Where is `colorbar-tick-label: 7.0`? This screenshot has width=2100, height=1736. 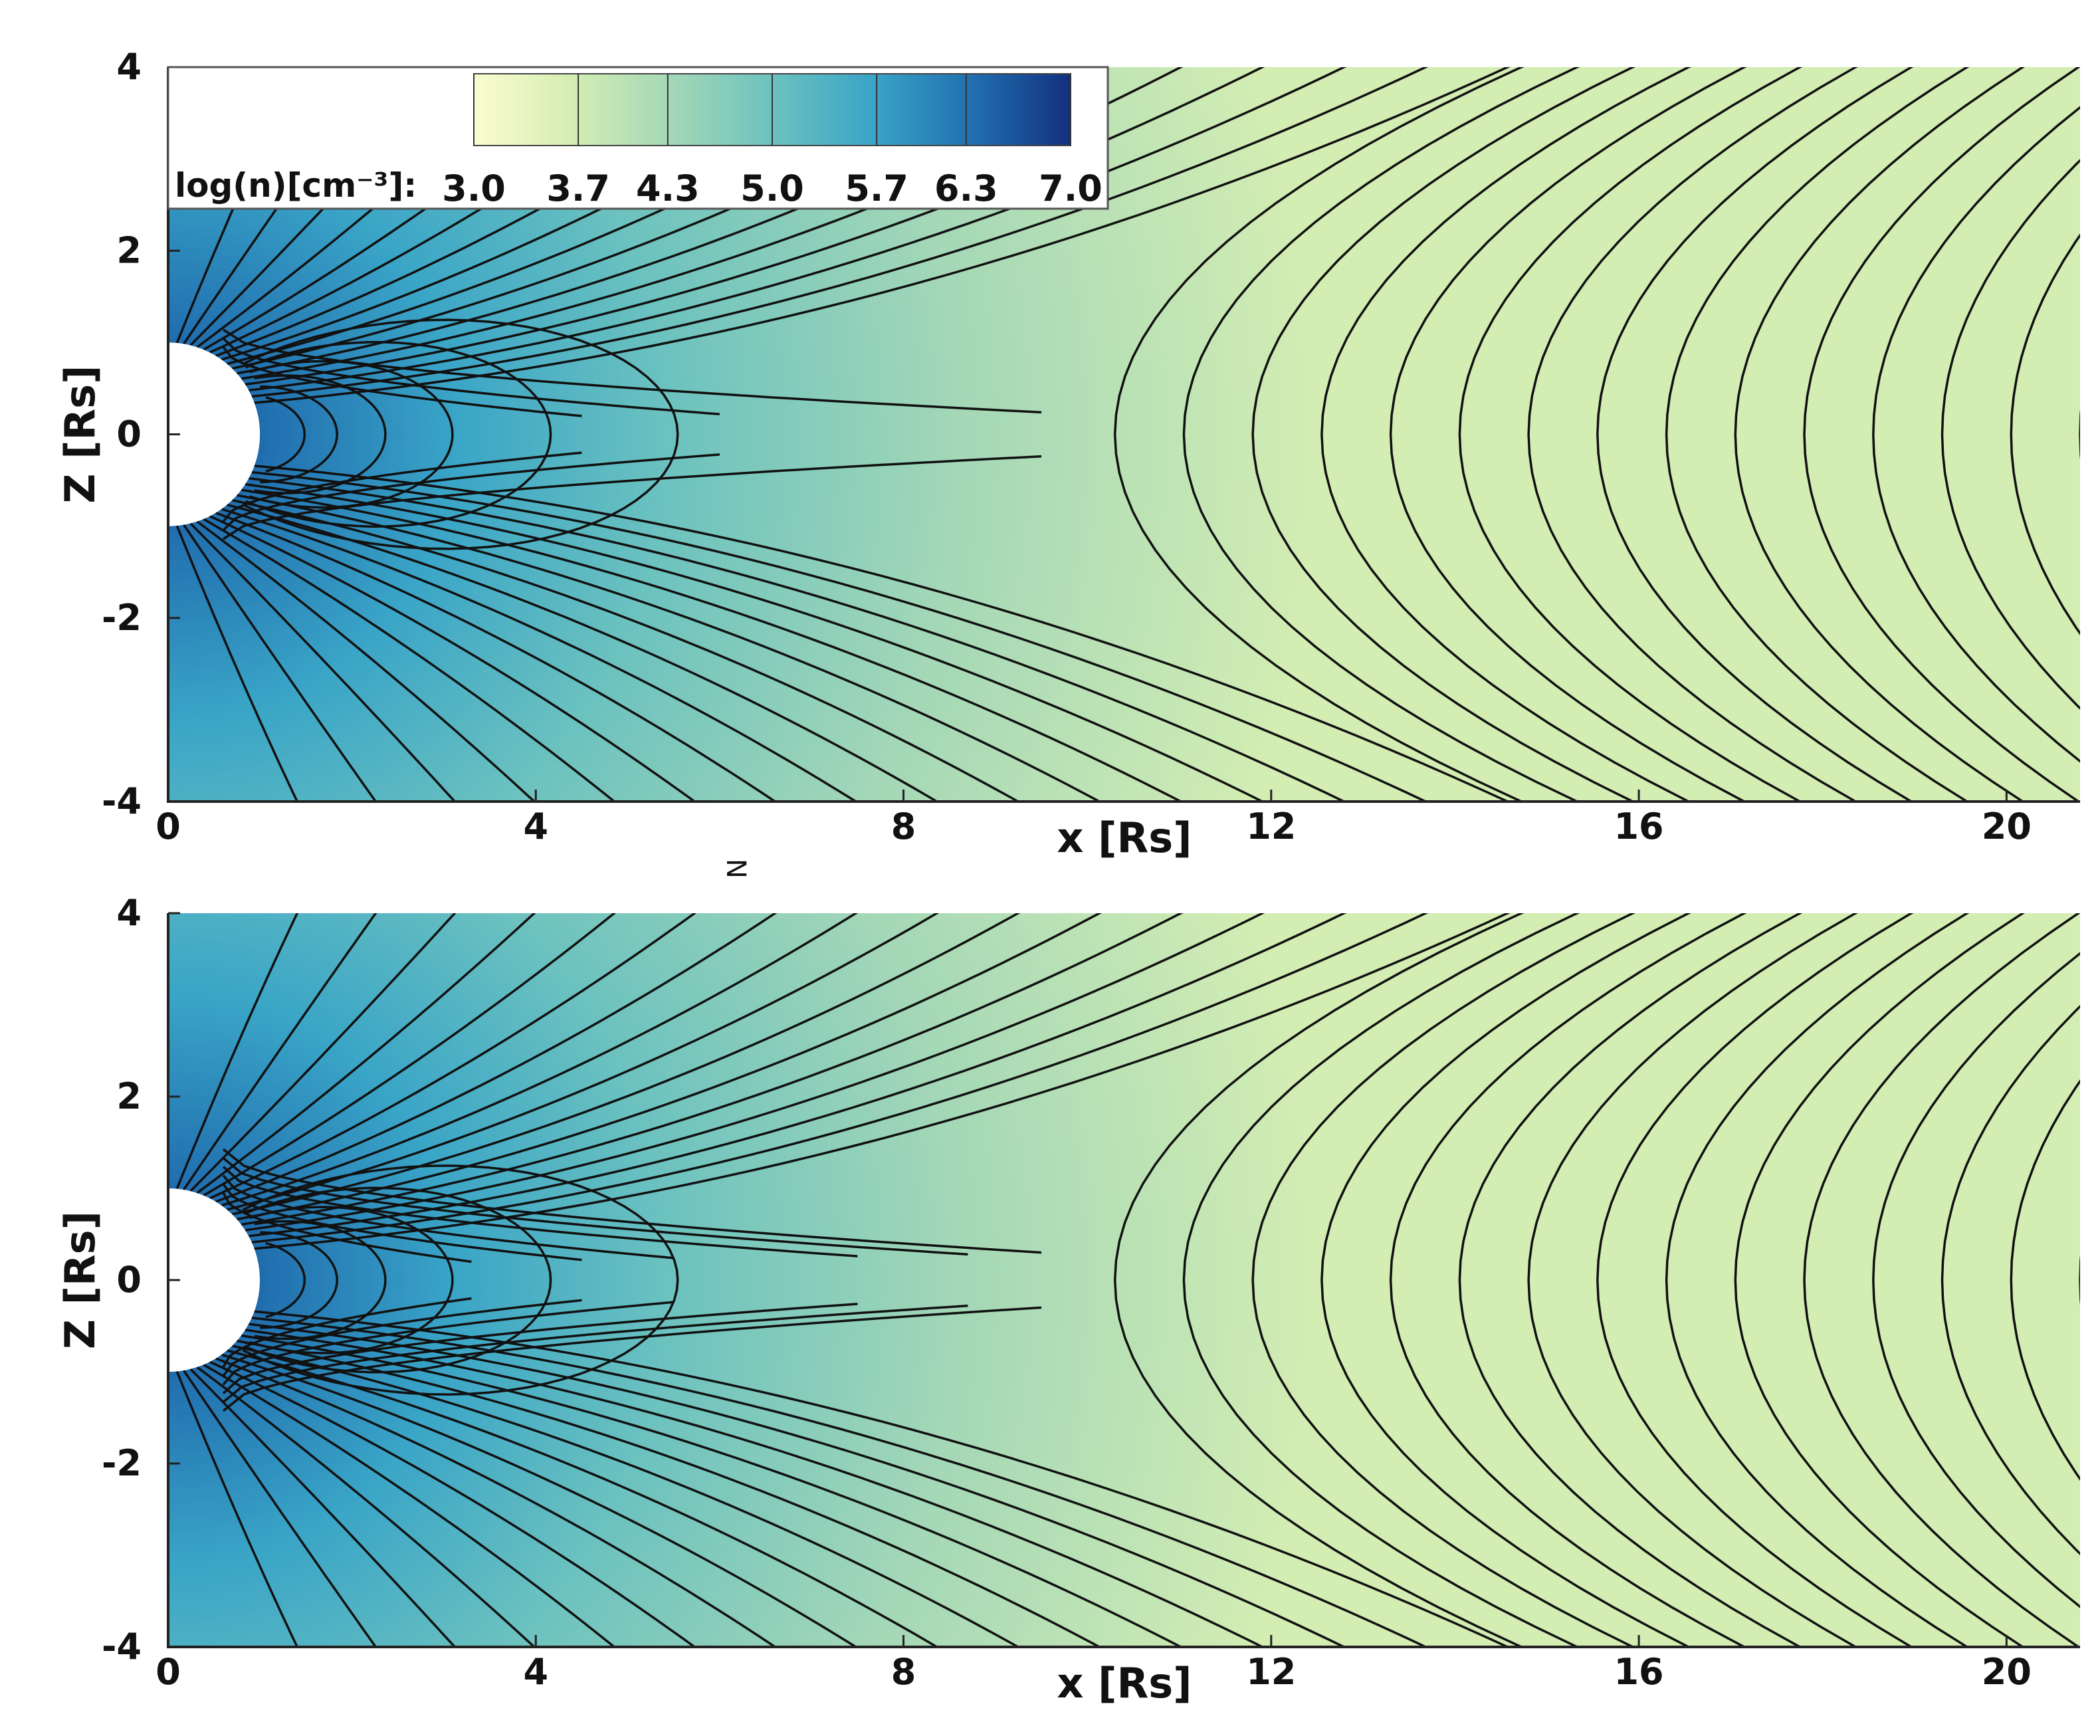 colorbar-tick-label: 7.0 is located at coordinates (1070, 188).